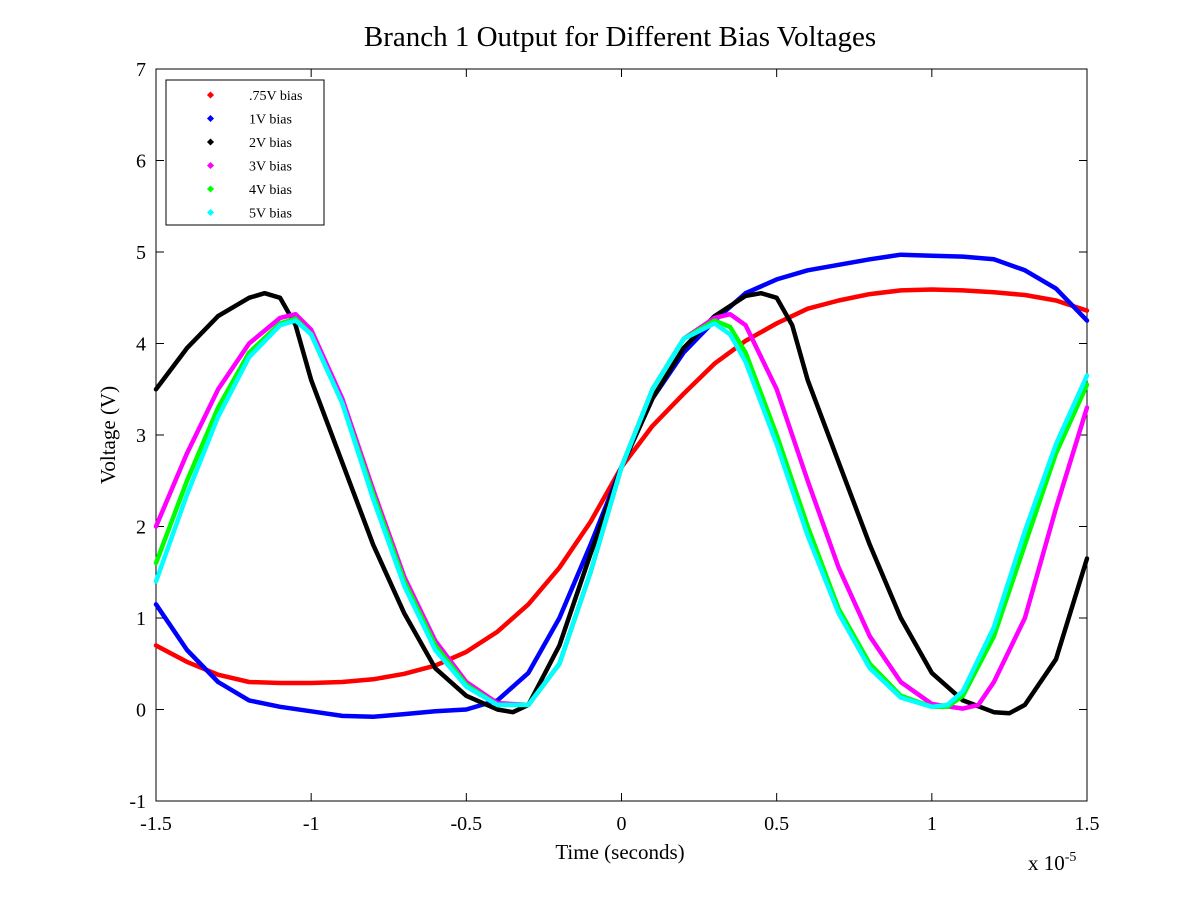  What do you see at coordinates (141, 436) in the screenshot?
I see `y-tick-label: 3` at bounding box center [141, 436].